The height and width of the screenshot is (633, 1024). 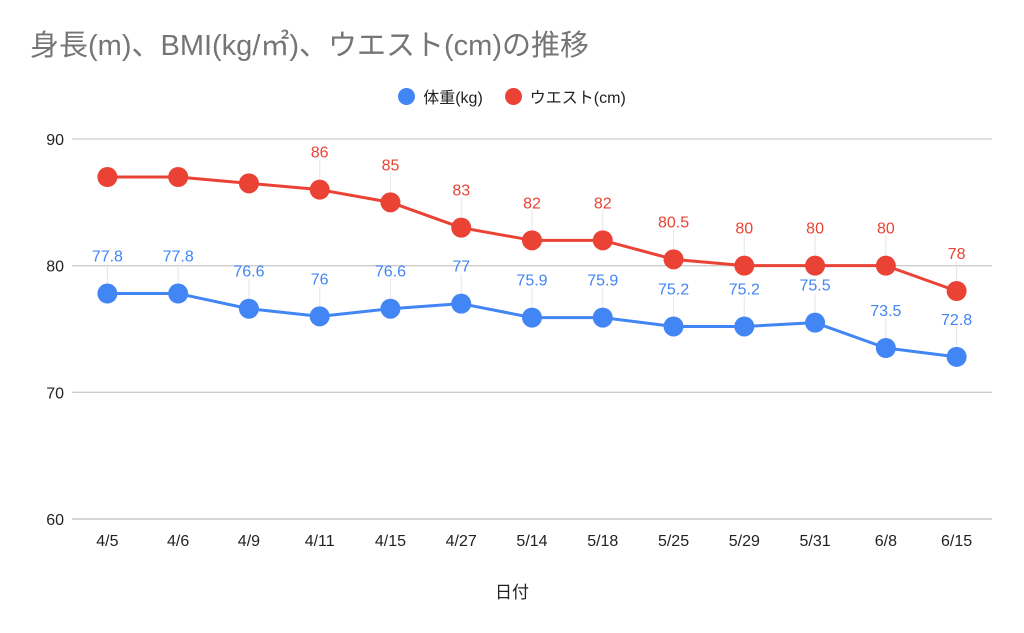 What do you see at coordinates (310, 46) in the screenshot?
I see `chart-title: 身長(m)、BMI(kg/㎡)、ウエスト(cm)の推移` at bounding box center [310, 46].